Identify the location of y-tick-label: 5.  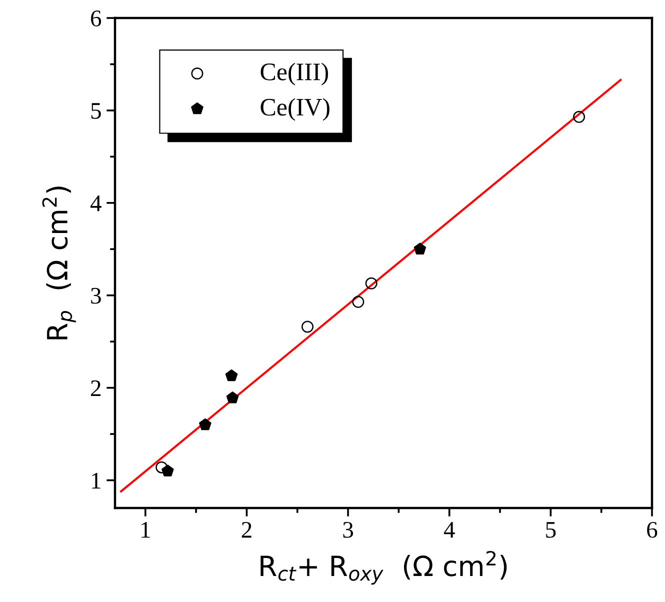
(96, 111).